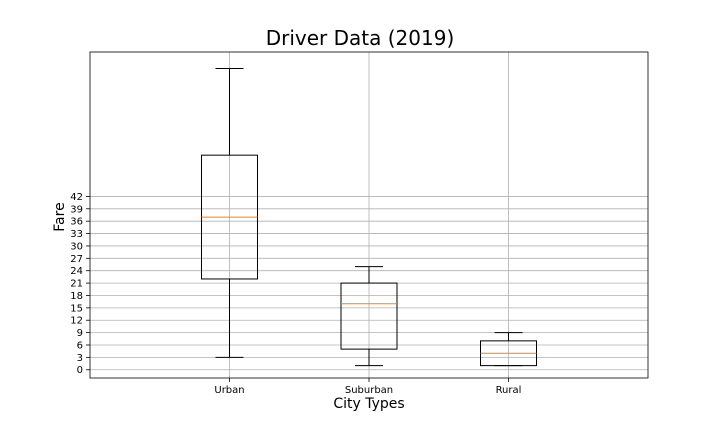 The width and height of the screenshot is (720, 432). I want to click on y-tick-label: 9, so click(80, 333).